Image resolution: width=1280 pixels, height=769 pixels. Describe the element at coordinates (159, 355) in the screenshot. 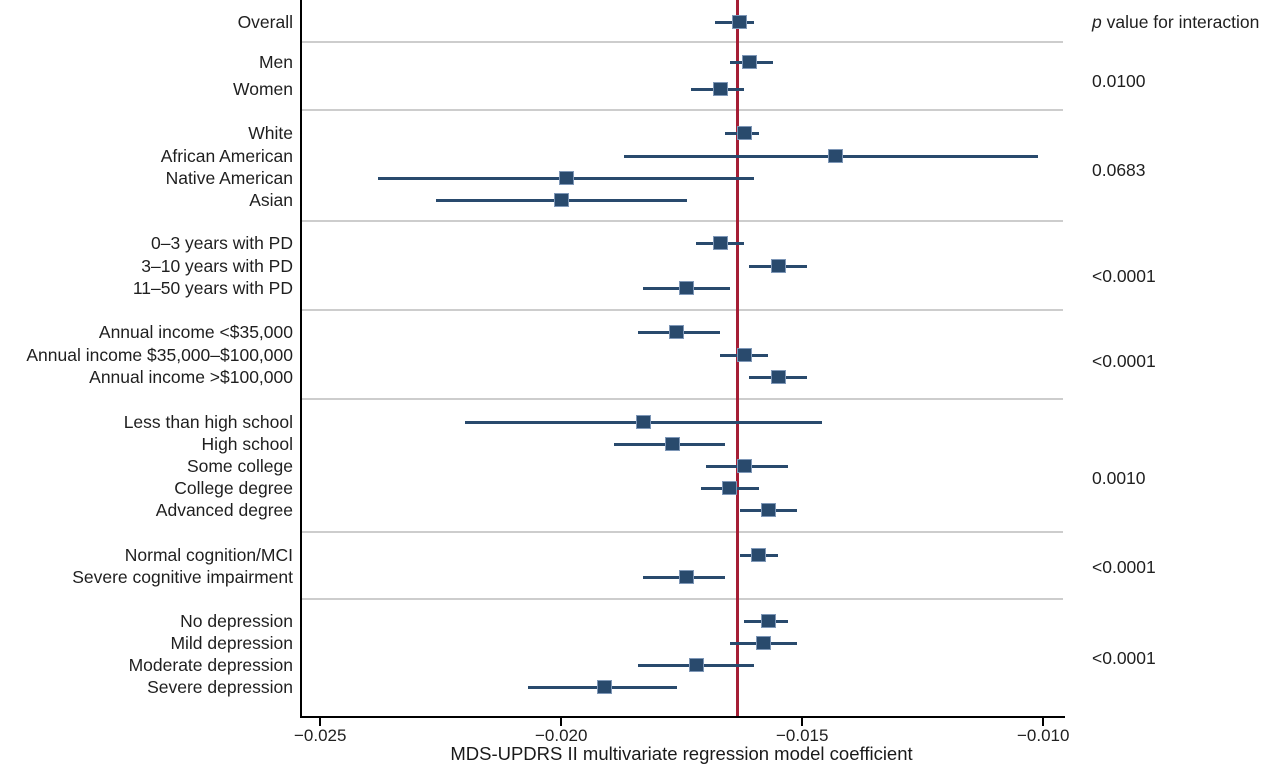

I see `row-label: Annual income $35,000–$100,000` at that location.